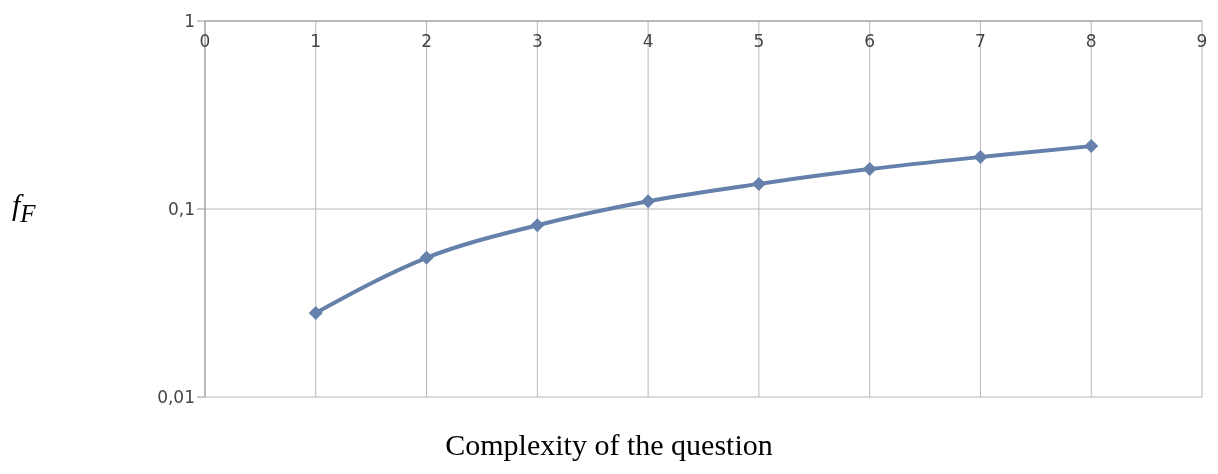  I want to click on x-tick-label: 7, so click(980, 41).